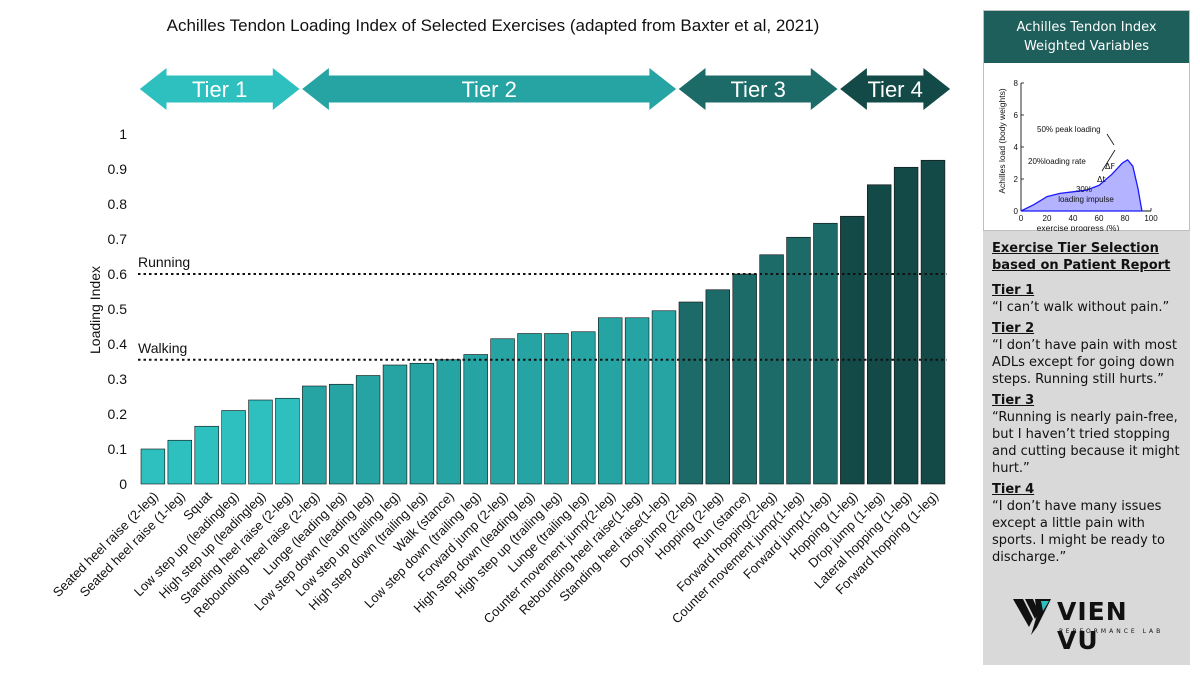 This screenshot has width=1200, height=675. Describe the element at coordinates (1057, 161) in the screenshot. I see `inset-annotation-rate: 20%loading rate` at that location.